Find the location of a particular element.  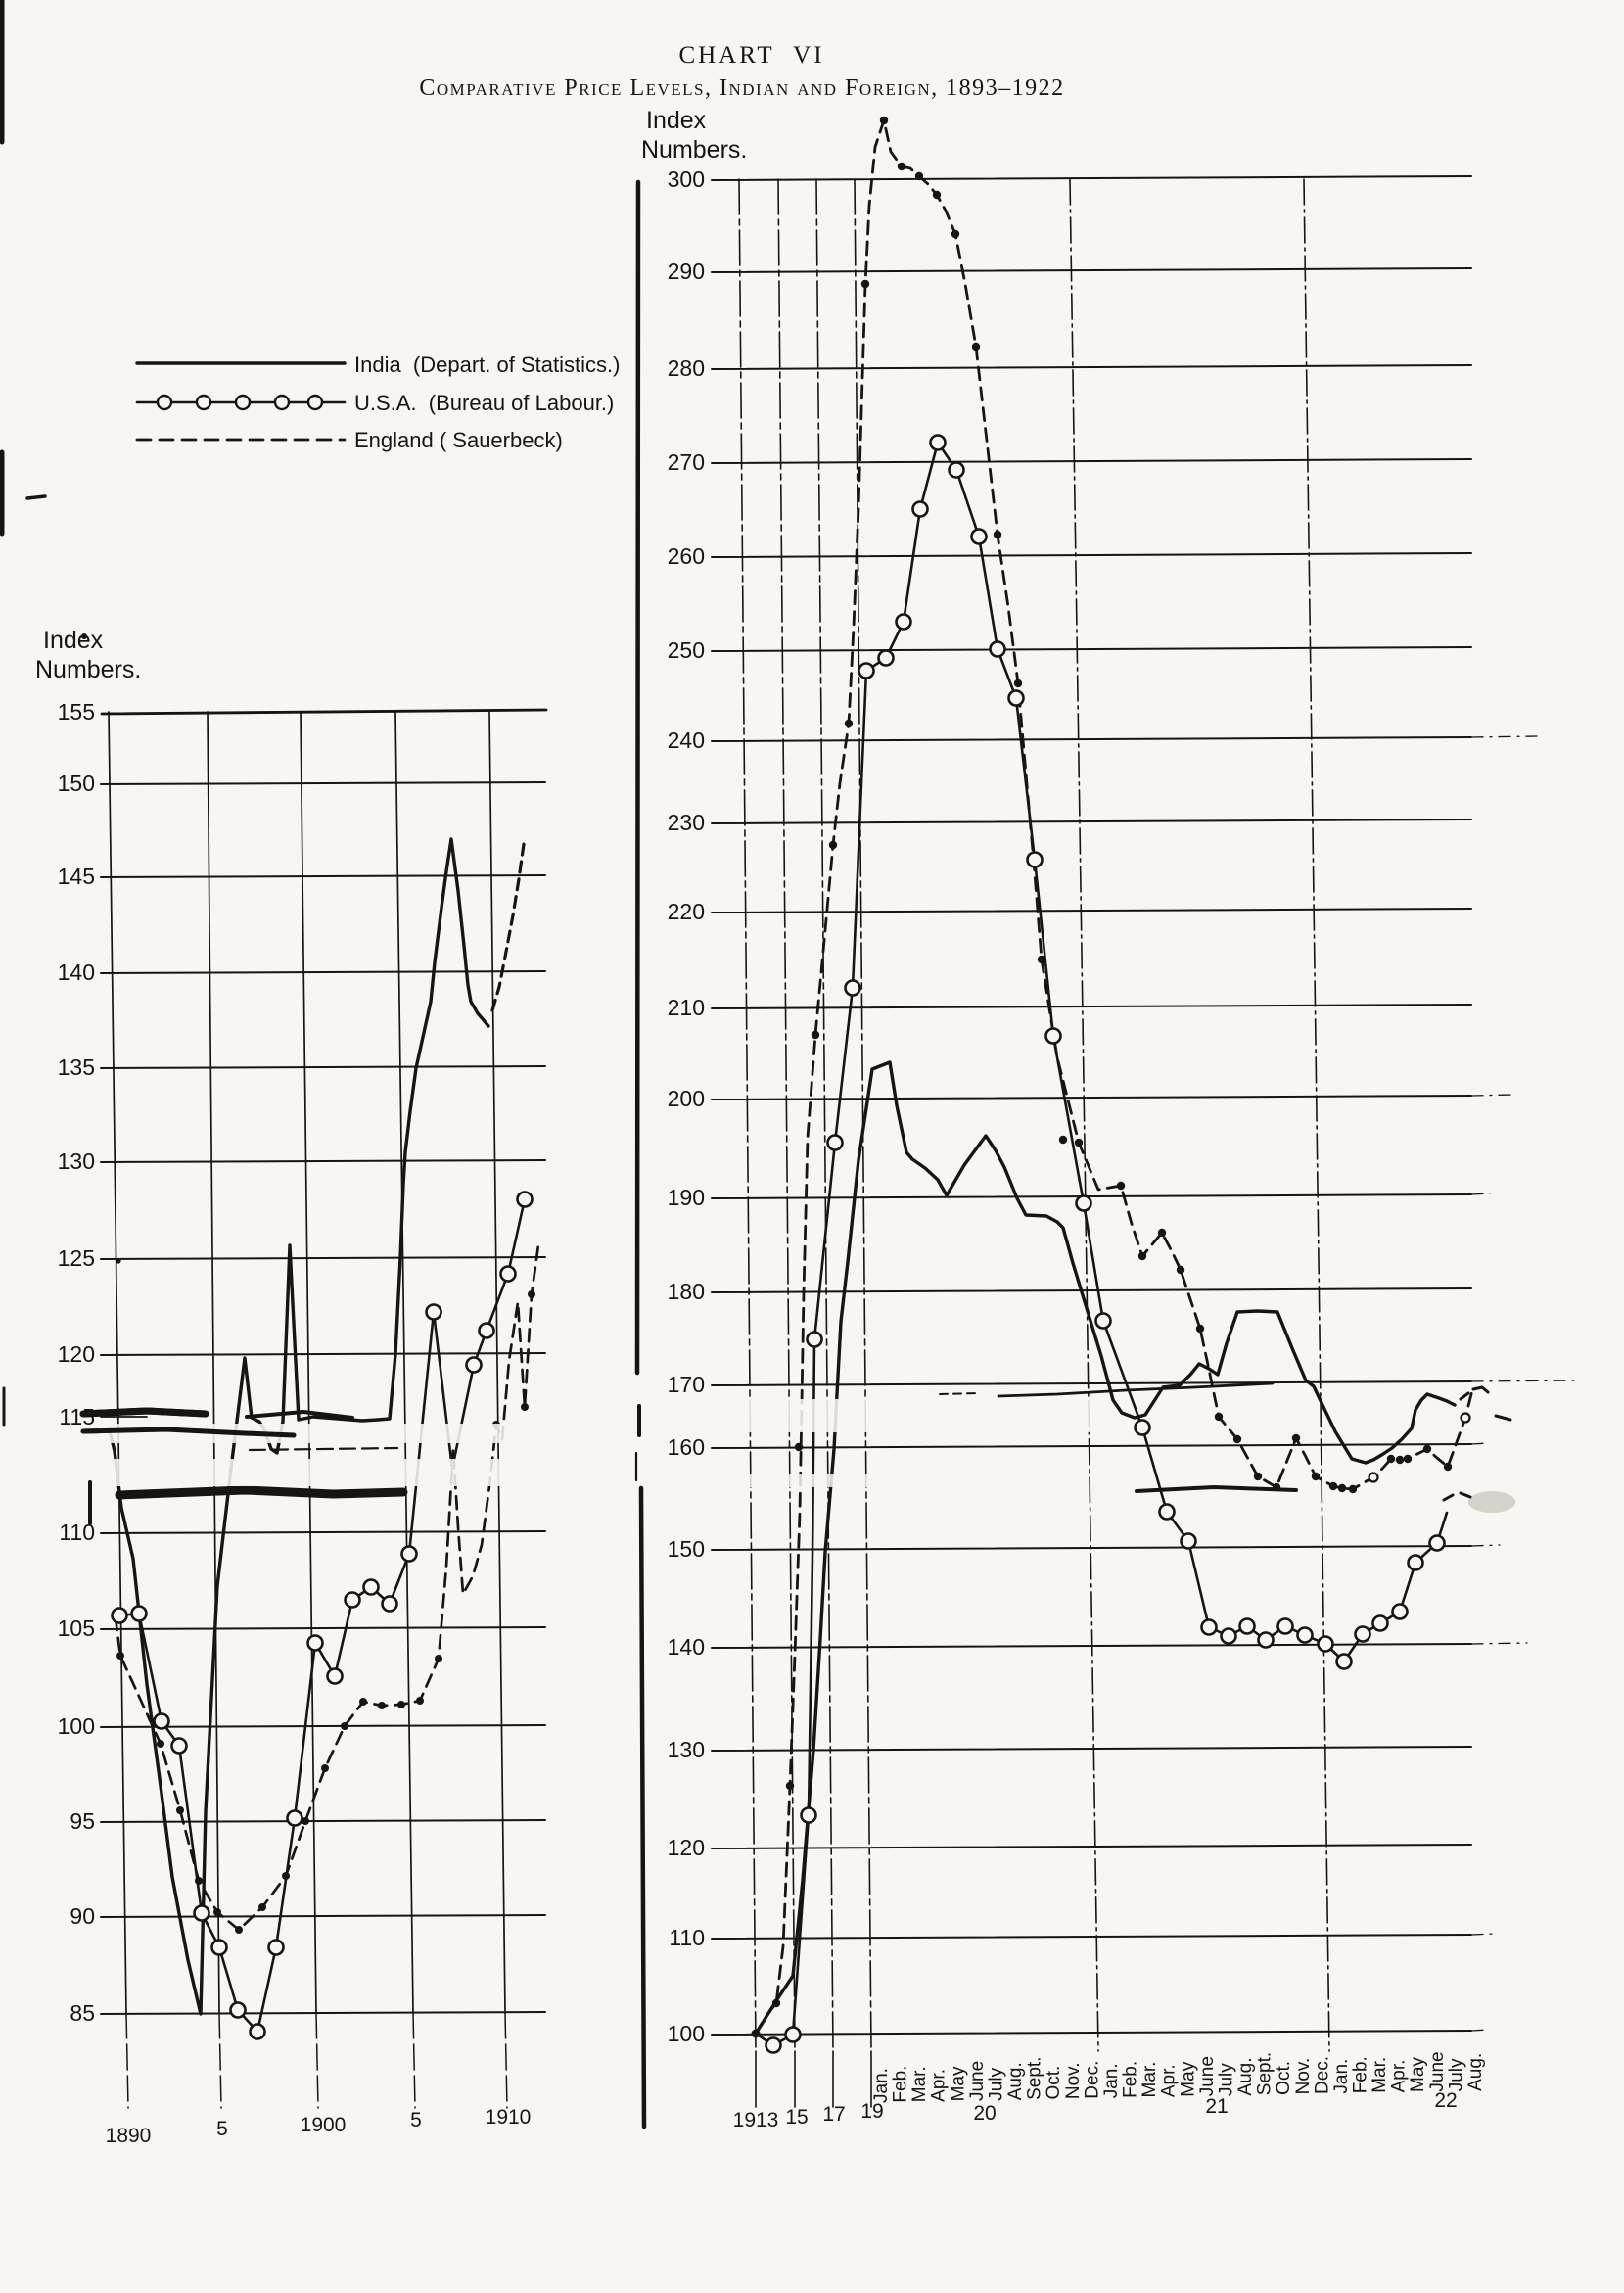

svg-text:India (Depart. of Statistics.: India (Depart. of Statistics.) is located at coordinates (487, 364).